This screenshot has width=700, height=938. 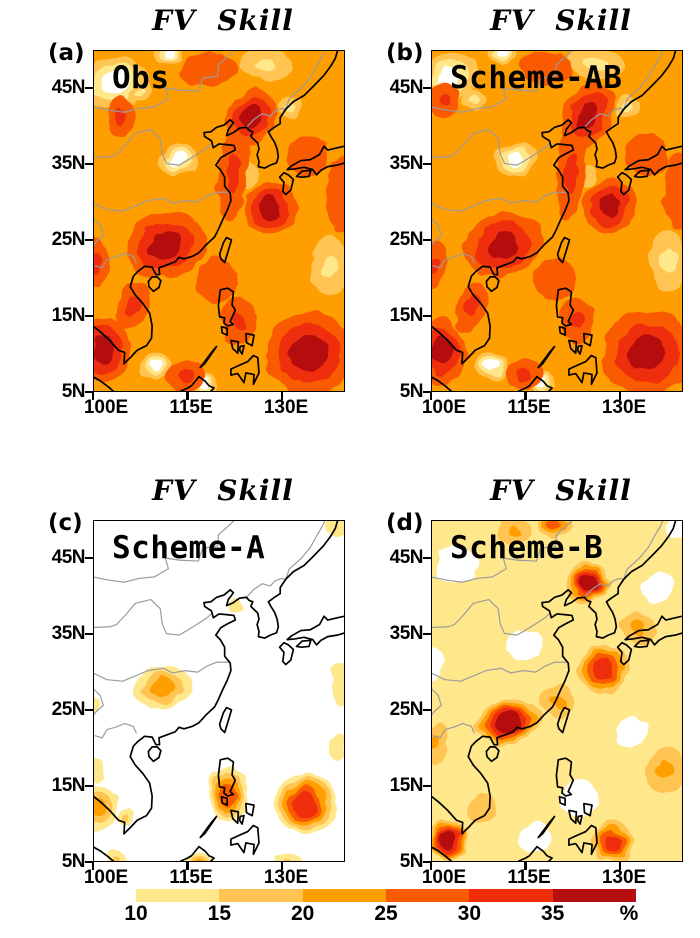 I want to click on panel-a-dataset-label: Obs, so click(x=141, y=78).